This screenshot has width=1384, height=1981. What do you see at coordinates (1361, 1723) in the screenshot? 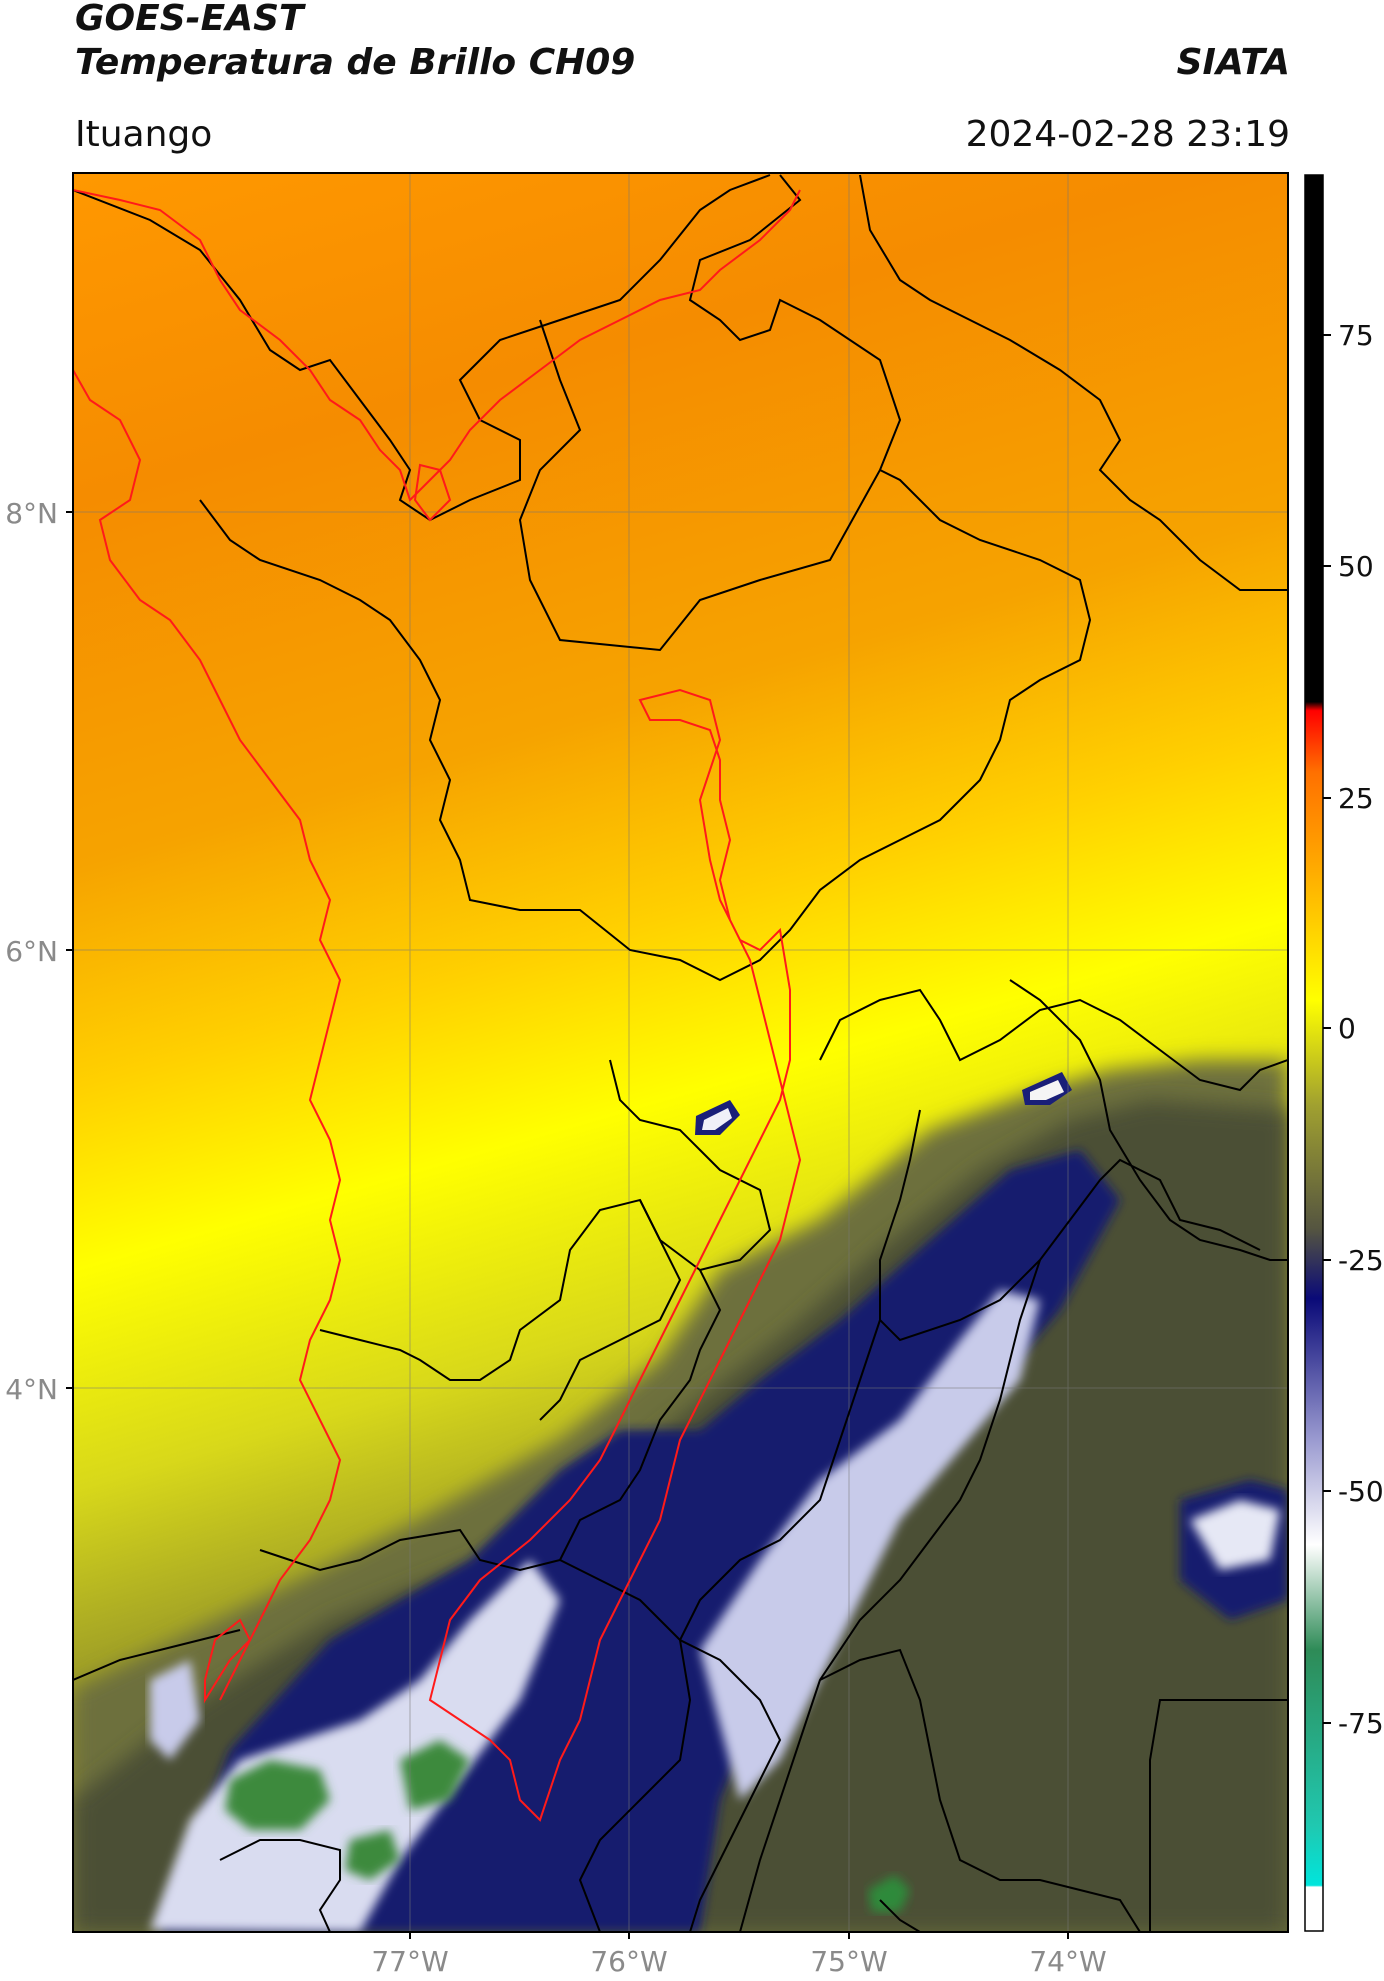
I see `colorbar-label-minus75: -75` at bounding box center [1361, 1723].